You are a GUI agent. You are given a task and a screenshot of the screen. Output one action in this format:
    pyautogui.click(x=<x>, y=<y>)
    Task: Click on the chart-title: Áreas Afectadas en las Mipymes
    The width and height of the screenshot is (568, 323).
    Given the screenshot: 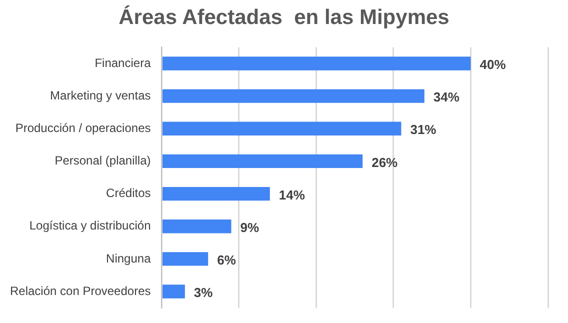 What is the action you would take?
    pyautogui.click(x=284, y=18)
    